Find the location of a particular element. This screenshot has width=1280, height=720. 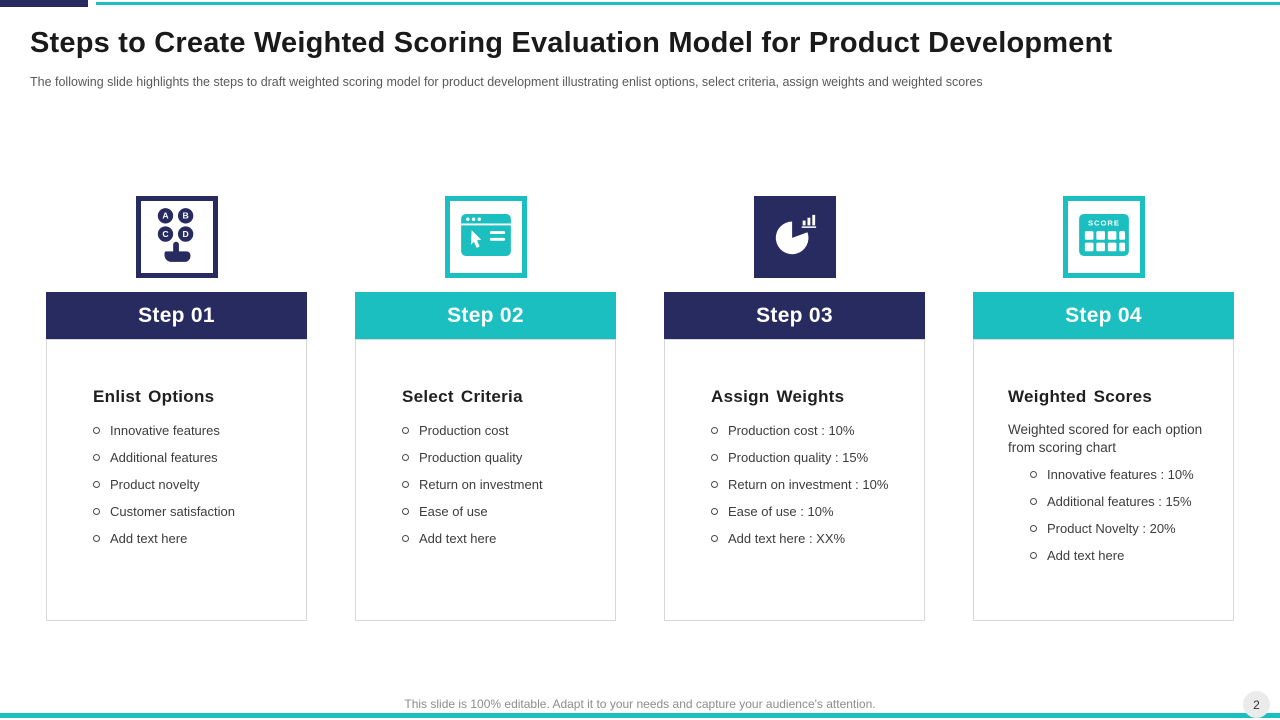

list-item-text: Innovative features : 10% is located at coordinates (1120, 475).